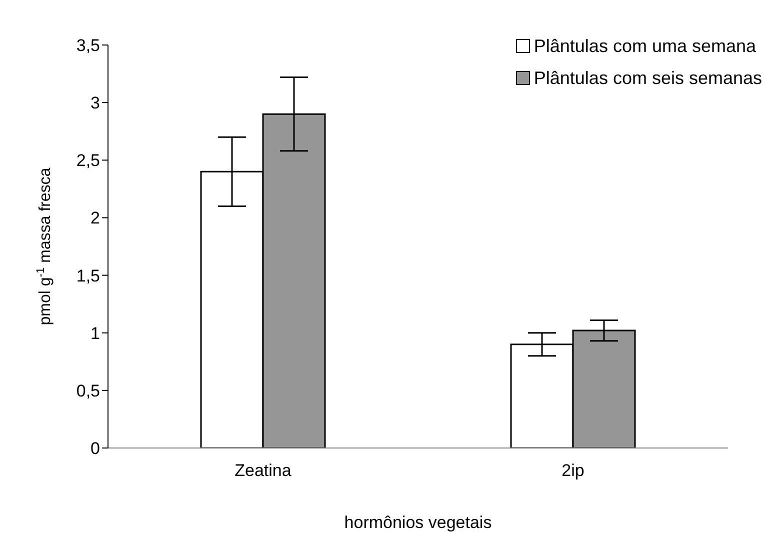 The height and width of the screenshot is (560, 775). I want to click on x-axis-title: hormônios vegetais, so click(418, 522).